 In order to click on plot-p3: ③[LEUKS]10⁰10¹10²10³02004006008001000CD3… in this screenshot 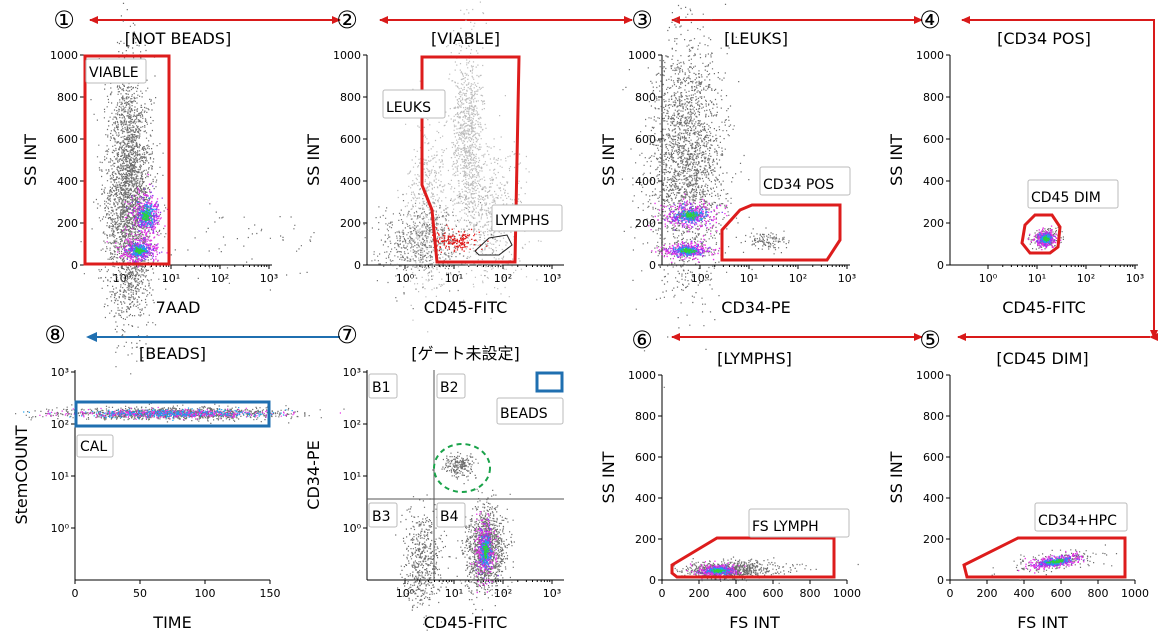, I will do `click(727, 195)`.